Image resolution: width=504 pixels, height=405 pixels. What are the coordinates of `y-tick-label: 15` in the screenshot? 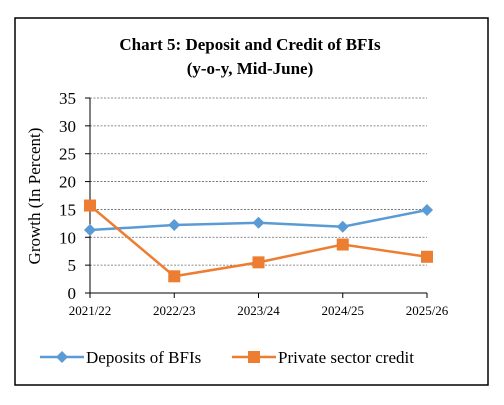 It's located at (67, 209).